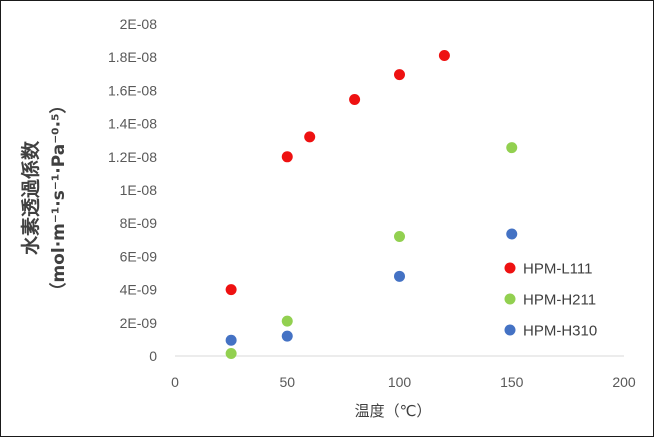  I want to click on x-tick-label: 50, so click(287, 382).